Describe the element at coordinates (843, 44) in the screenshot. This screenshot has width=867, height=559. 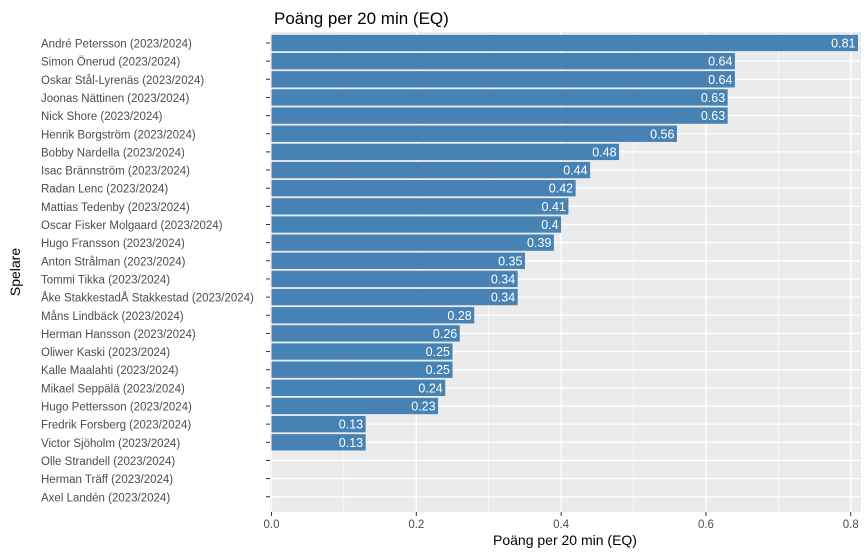
I see `bar-value-label: 0.81` at that location.